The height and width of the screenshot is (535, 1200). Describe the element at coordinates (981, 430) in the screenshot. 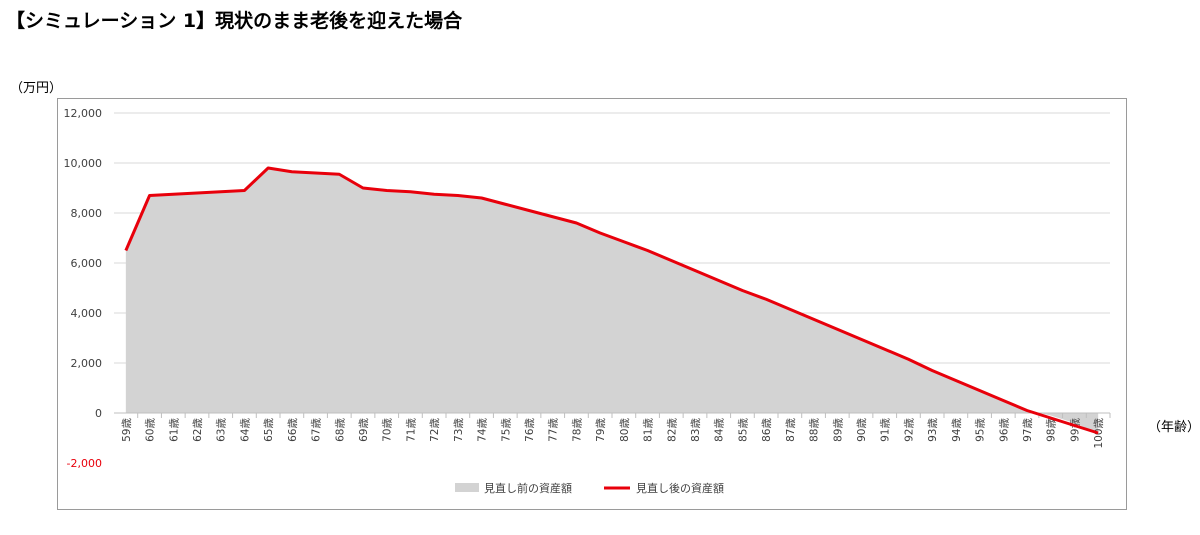

I see `x-tick-label: 95歳` at that location.